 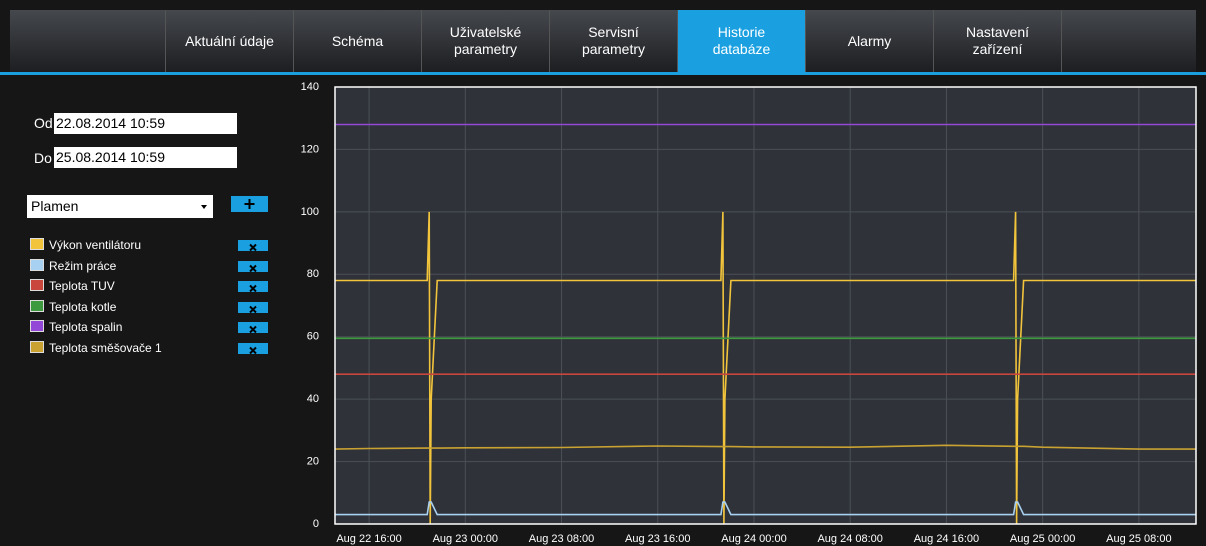 I want to click on legend-label: Teplota směšovače 1, so click(x=105, y=348).